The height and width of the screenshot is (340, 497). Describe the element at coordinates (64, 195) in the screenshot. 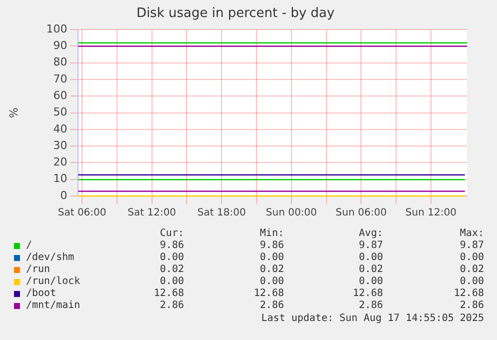

I see `y-tick-label: 0` at that location.